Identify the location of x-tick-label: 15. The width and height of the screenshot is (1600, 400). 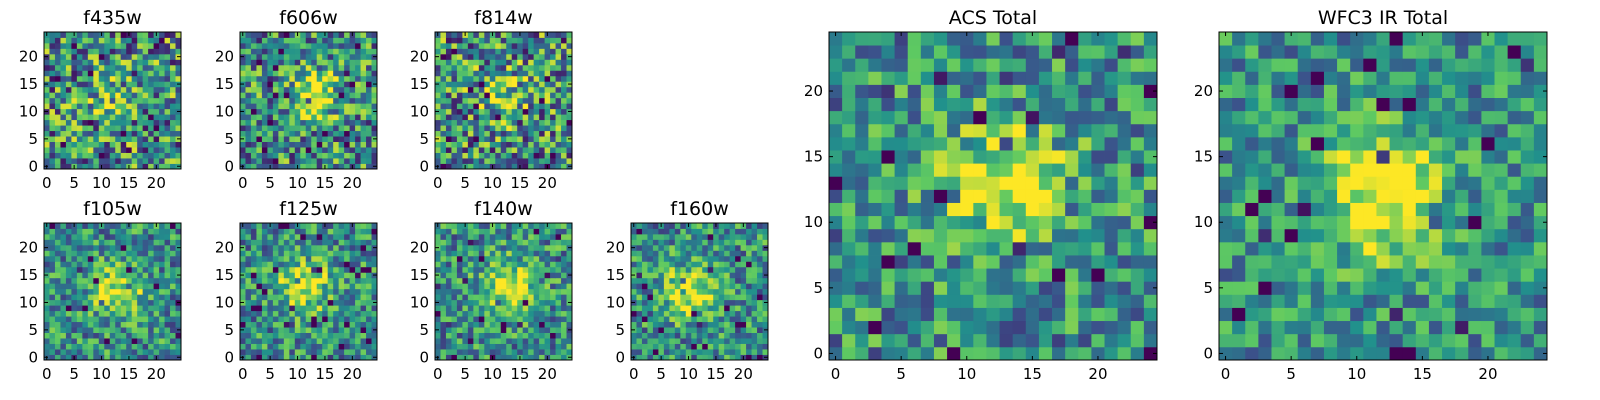
(519, 374).